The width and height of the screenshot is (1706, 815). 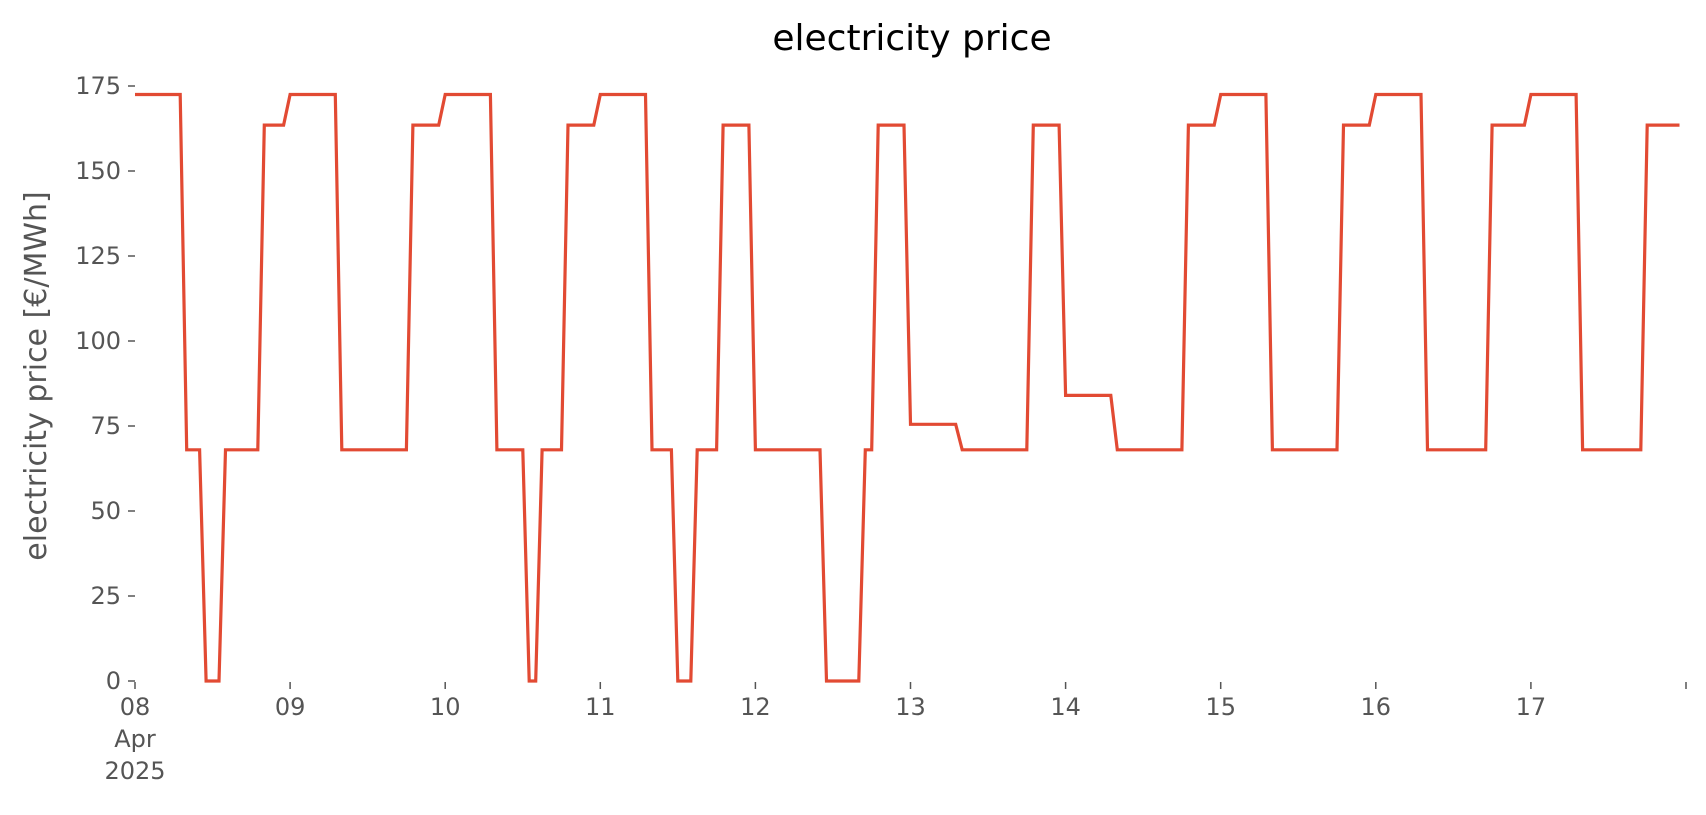 I want to click on x-tick-label: 10, so click(x=445, y=707).